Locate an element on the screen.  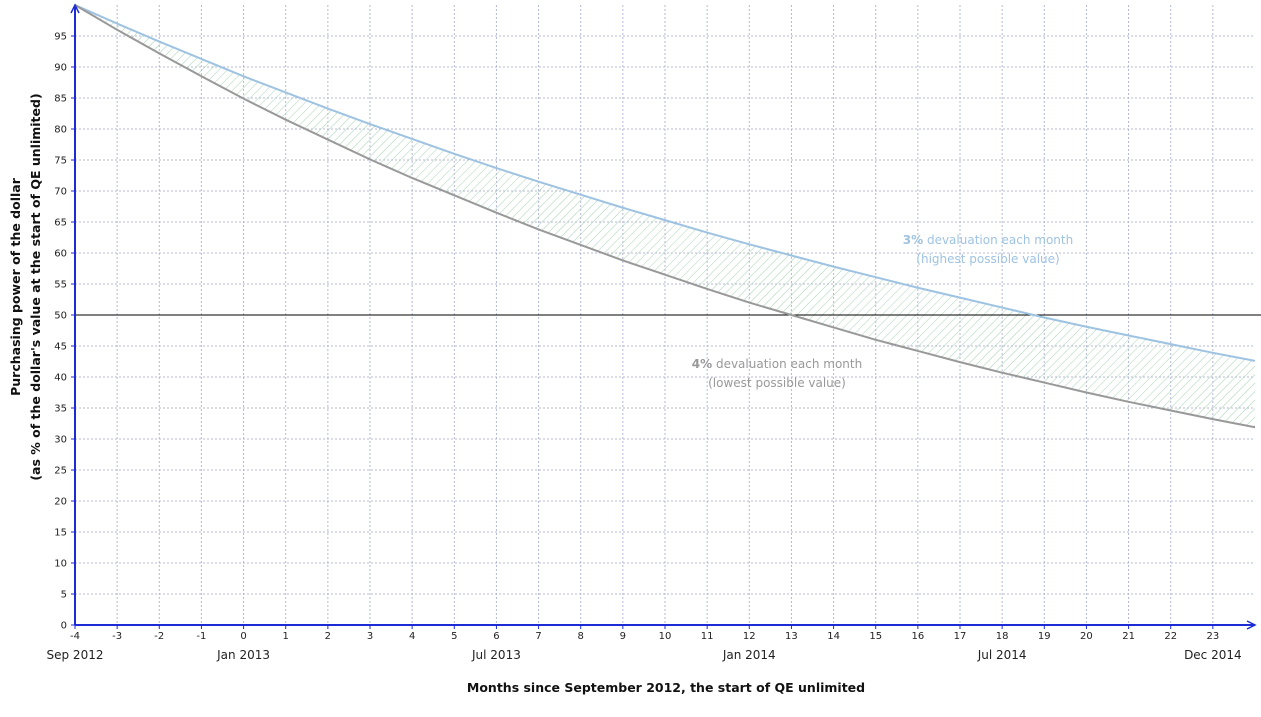
annotation-3pct: 3% devaluation each month is located at coordinates (988, 240).